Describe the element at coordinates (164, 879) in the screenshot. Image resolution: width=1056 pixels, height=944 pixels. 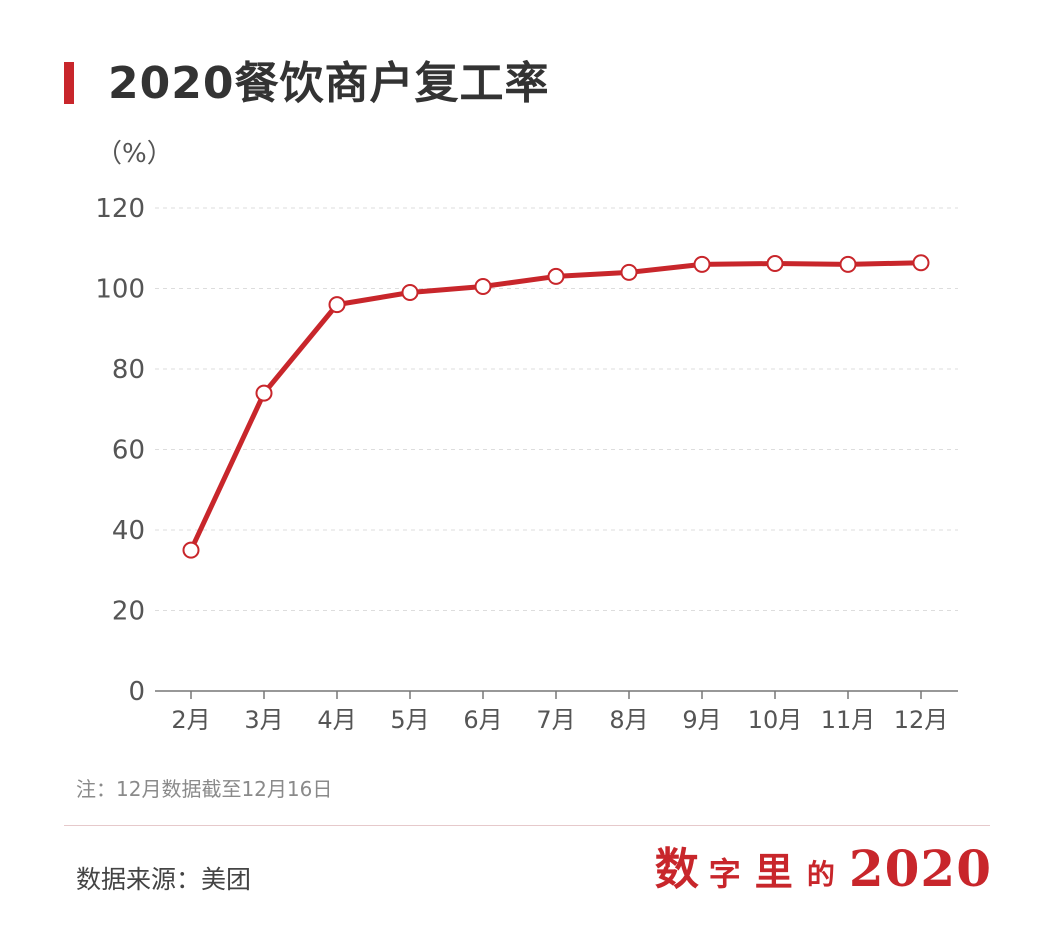
I see `data-source: 数据来源：美团` at that location.